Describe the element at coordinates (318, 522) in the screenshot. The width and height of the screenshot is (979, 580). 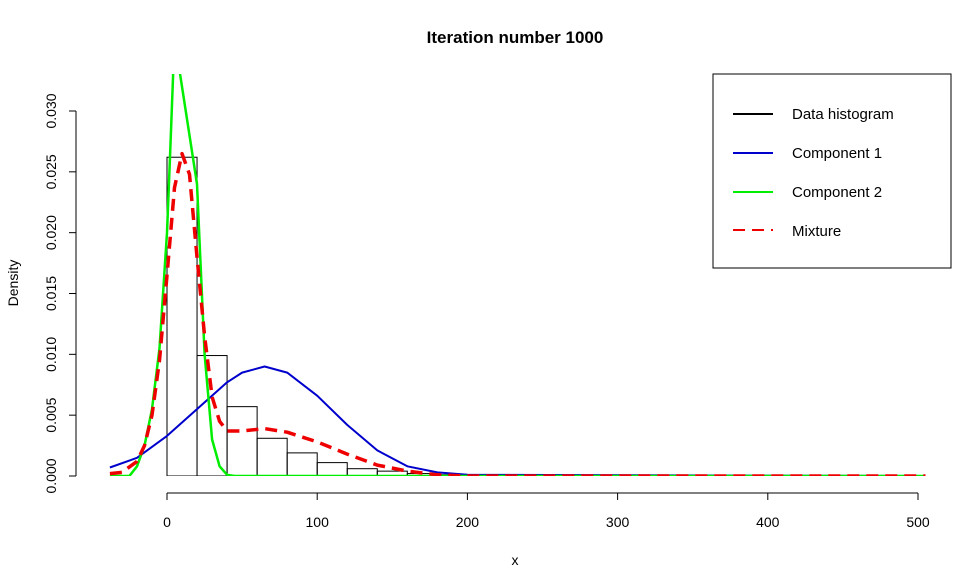
I see `x-tick-label: 100` at that location.